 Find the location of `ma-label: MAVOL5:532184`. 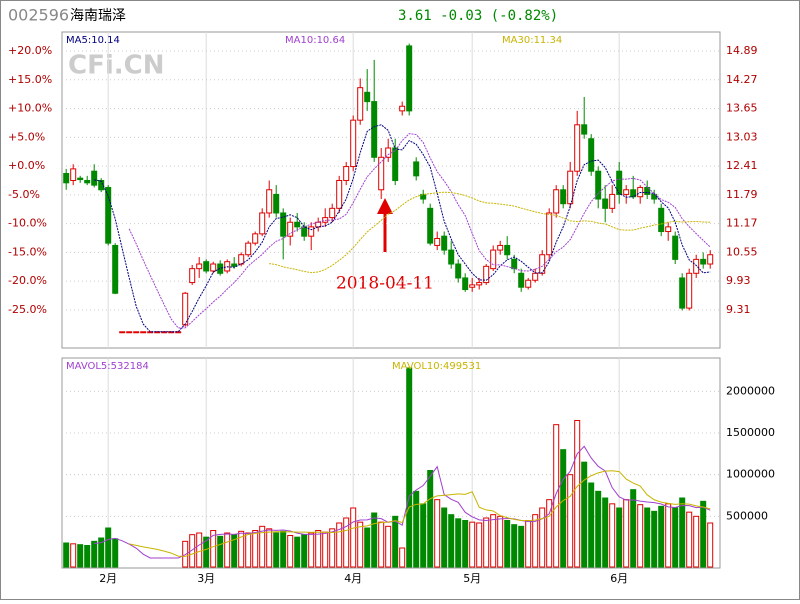

ma-label: MAVOL5:532184 is located at coordinates (107, 366).